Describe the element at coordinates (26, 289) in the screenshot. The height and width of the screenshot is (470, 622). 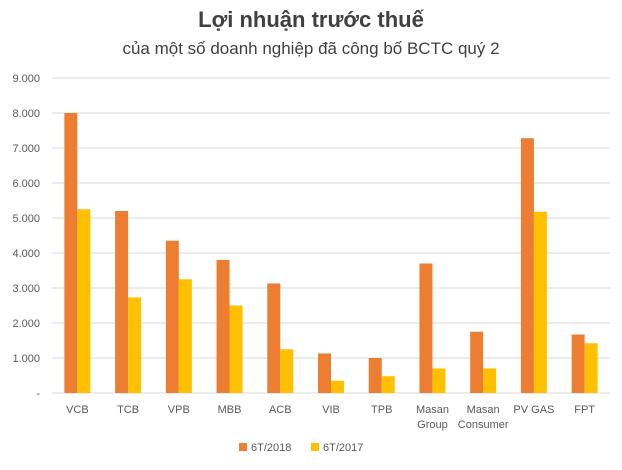
I see `y-tick-label: 3.000` at that location.